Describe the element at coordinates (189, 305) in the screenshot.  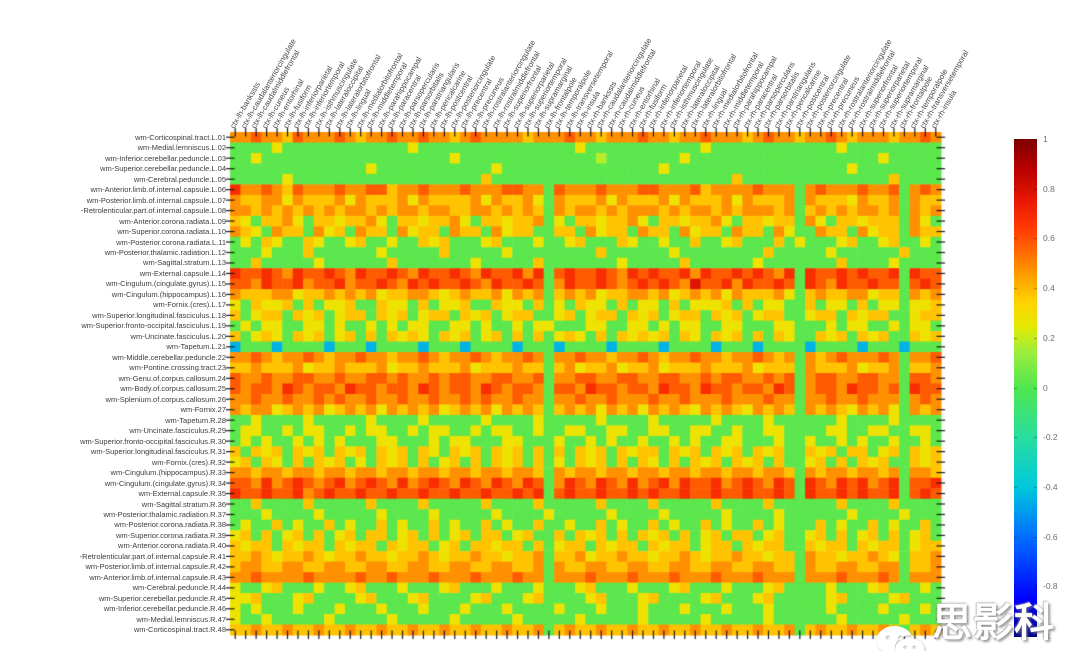
I see `row-label: wm-Fornix.(cres).L.17` at that location.